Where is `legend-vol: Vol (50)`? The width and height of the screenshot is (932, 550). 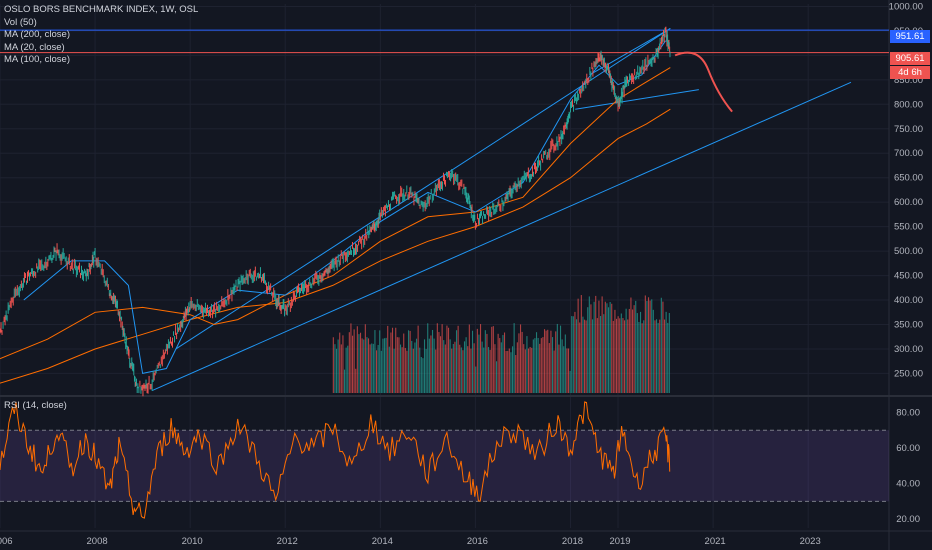 legend-vol: Vol (50) is located at coordinates (20, 22).